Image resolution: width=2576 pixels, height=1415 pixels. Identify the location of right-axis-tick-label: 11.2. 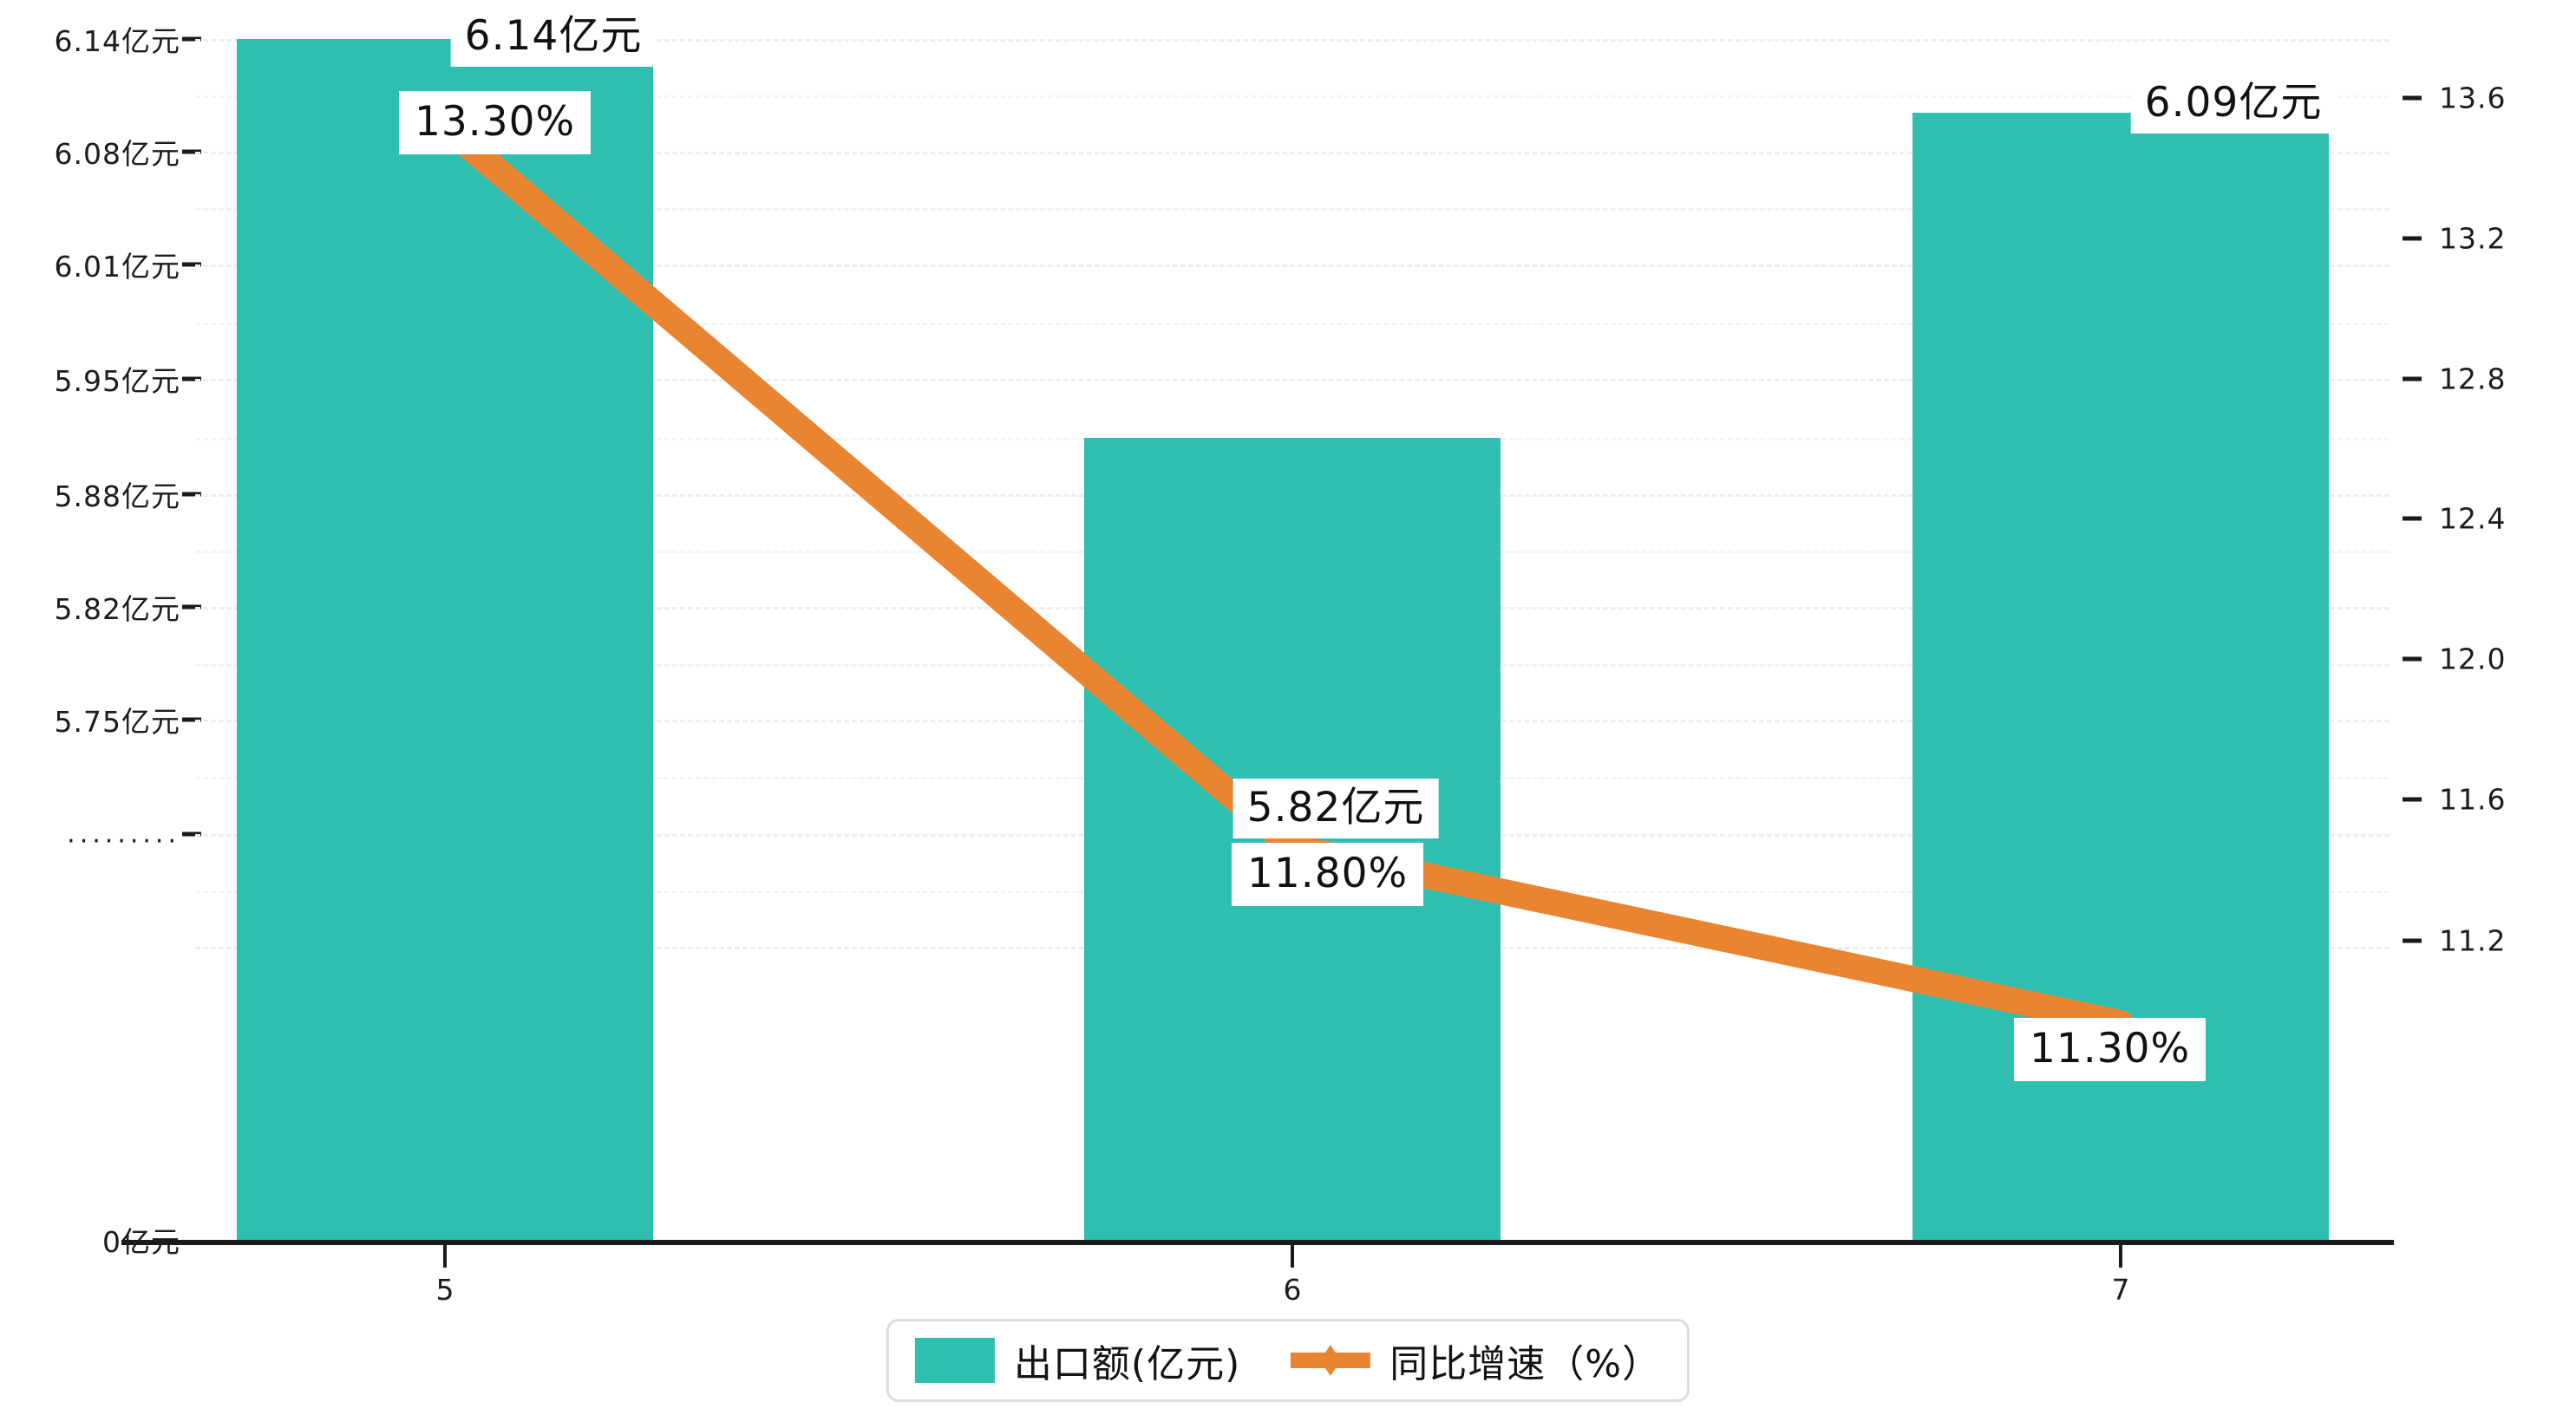
(2473, 940).